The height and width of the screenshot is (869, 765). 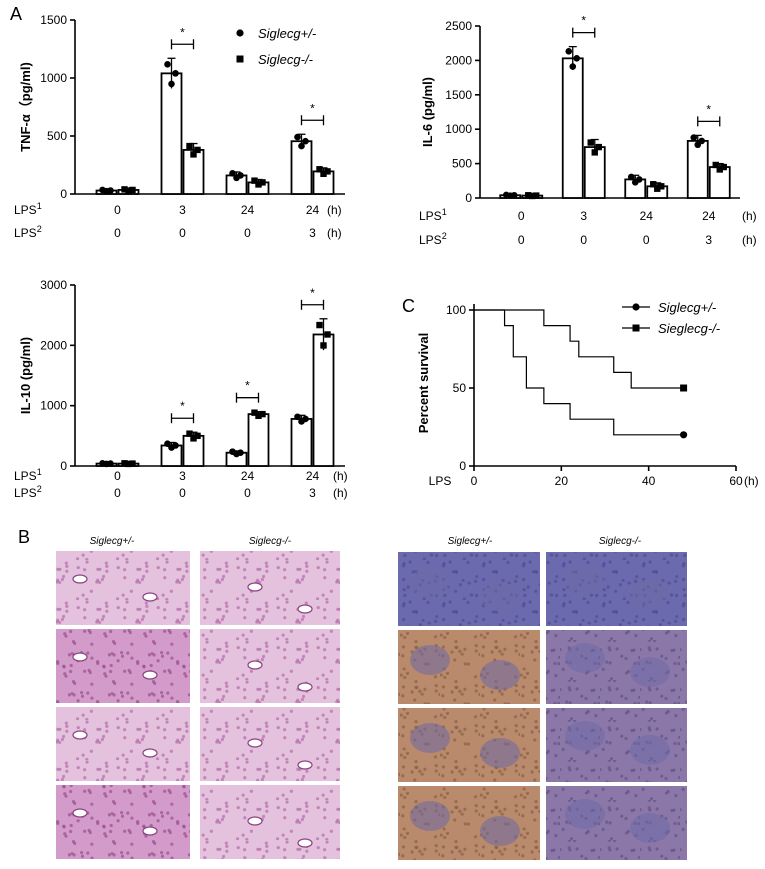 I want to click on y-tick-label: 1000, so click(x=53, y=78).